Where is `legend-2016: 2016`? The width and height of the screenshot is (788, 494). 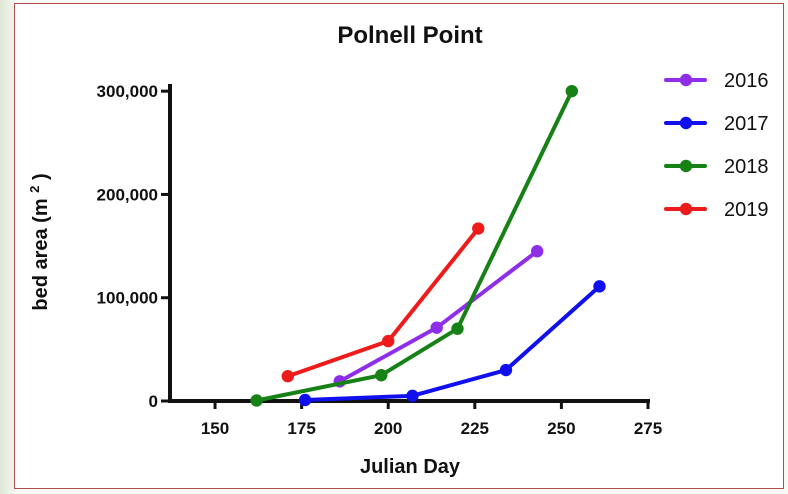
legend-2016: 2016 is located at coordinates (716, 81).